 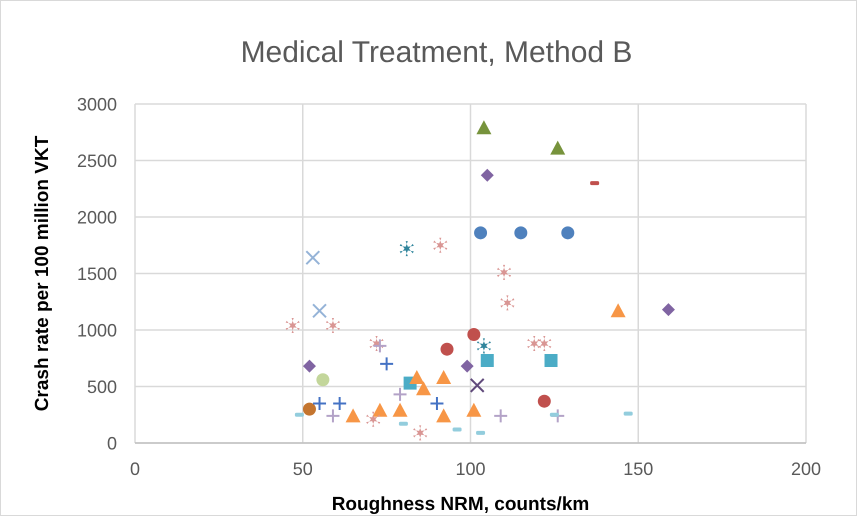 What do you see at coordinates (96, 160) in the screenshot?
I see `y-tick-label: 2500` at bounding box center [96, 160].